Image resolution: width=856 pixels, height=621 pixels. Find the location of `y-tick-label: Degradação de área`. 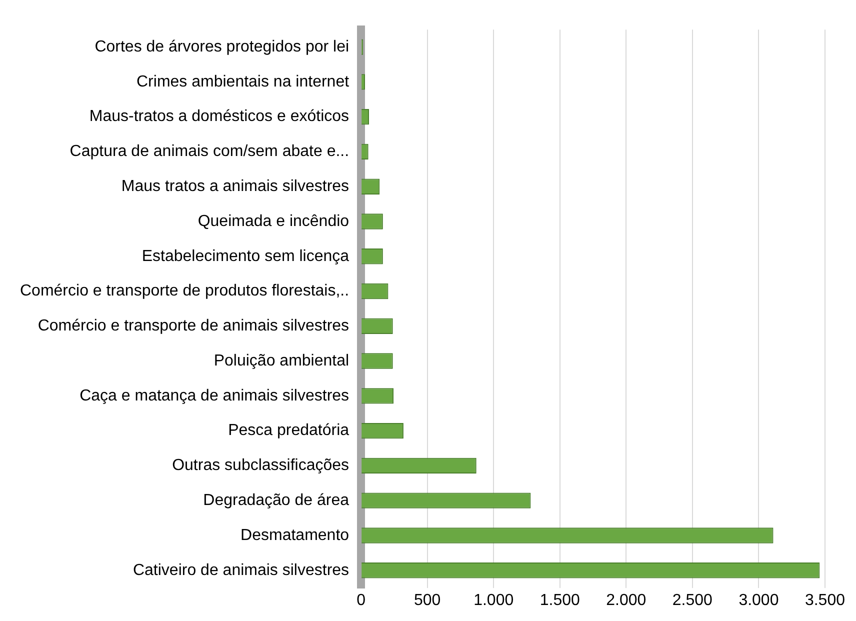

y-tick-label: Degradação de área is located at coordinates (276, 500).